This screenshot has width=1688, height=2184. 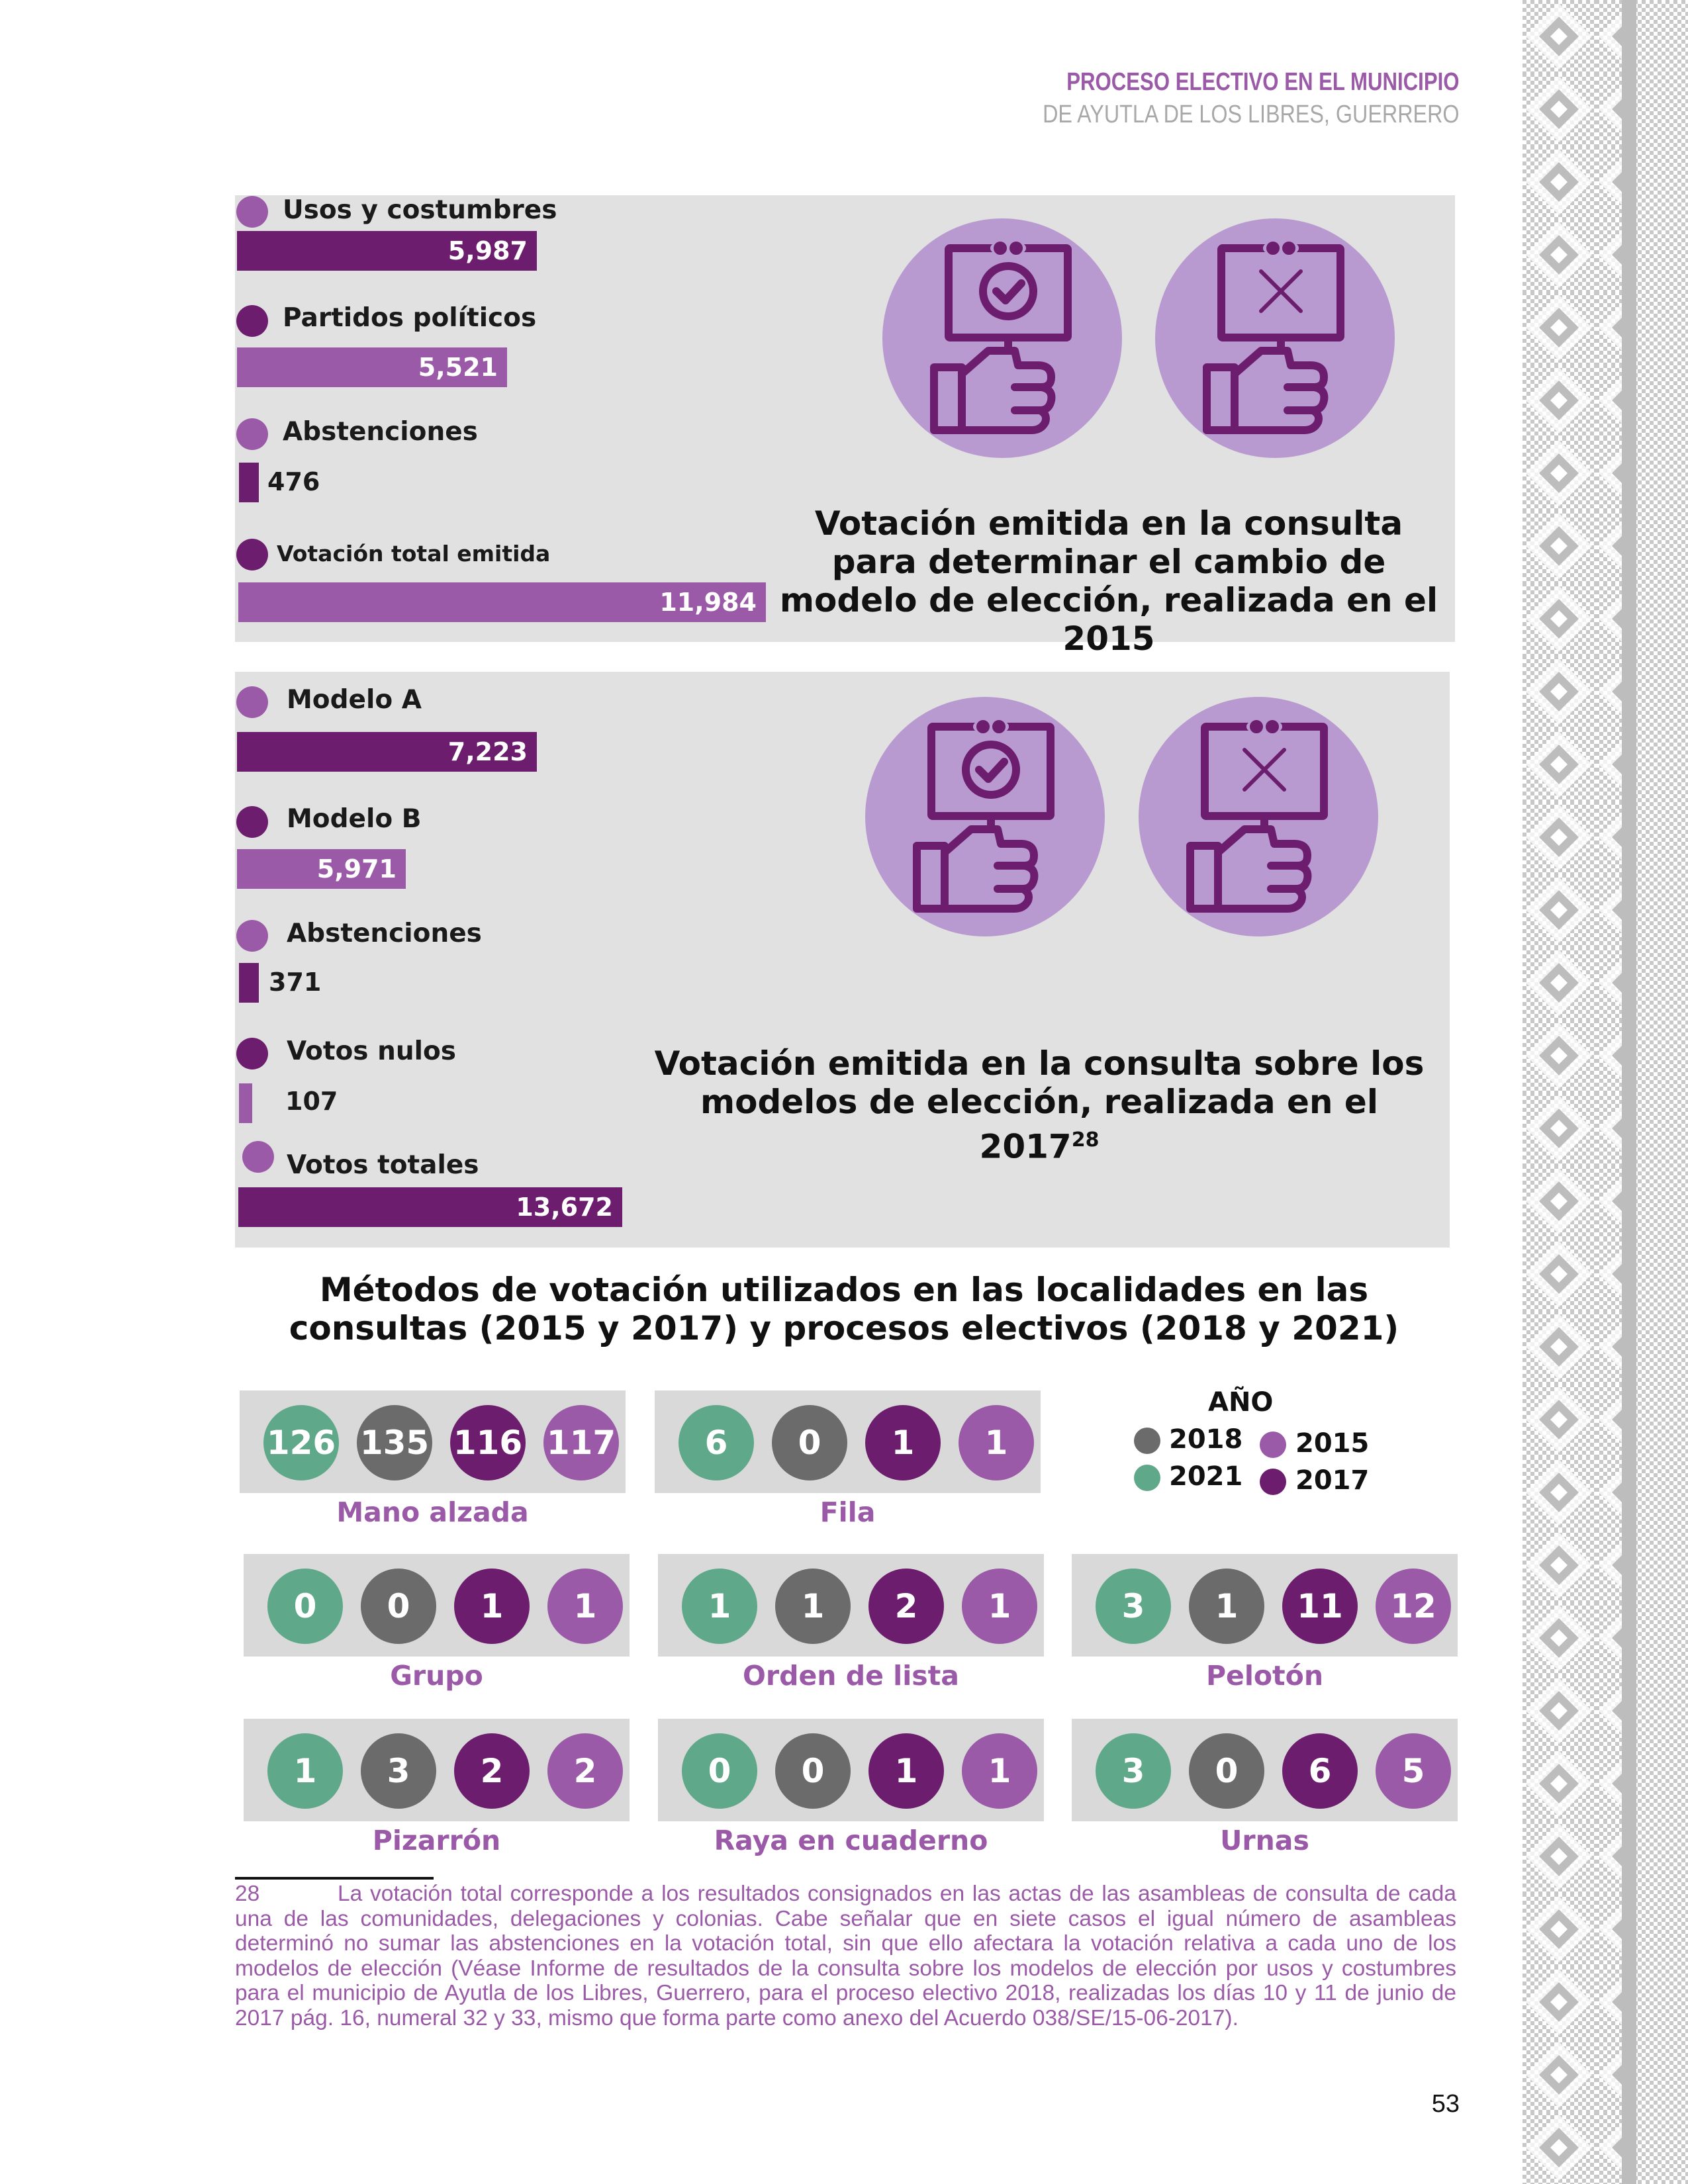 I want to click on method-count-2015: 2, so click(x=585, y=1771).